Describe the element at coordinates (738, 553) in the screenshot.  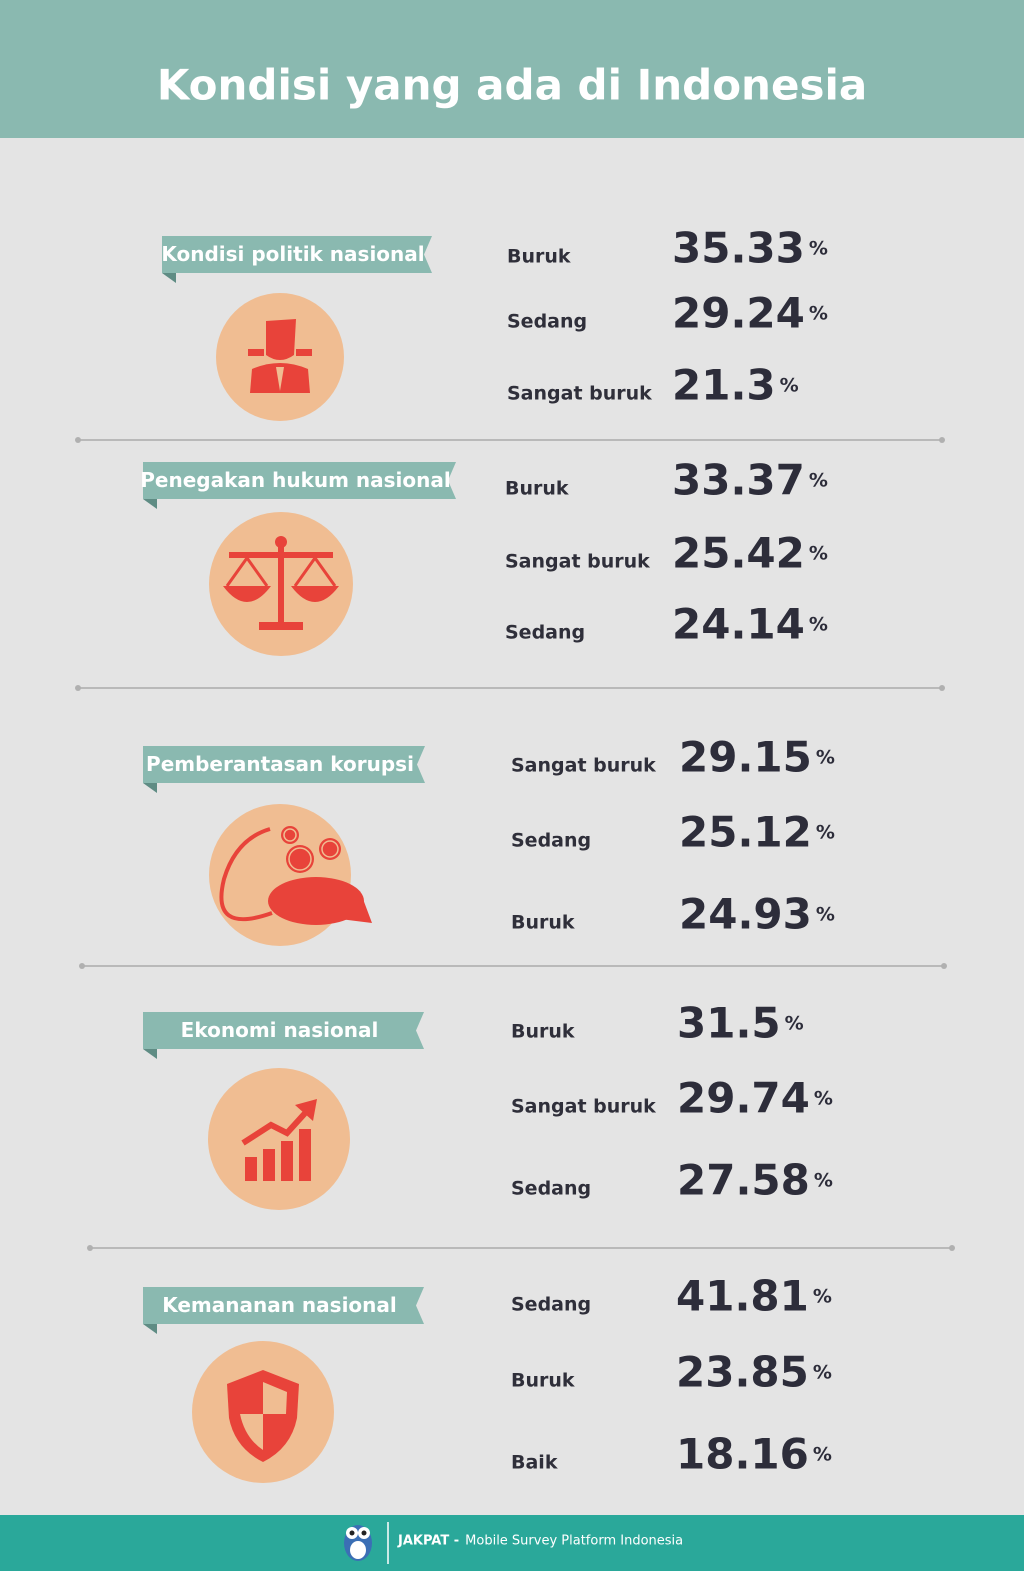
I see `item-value: 25.42` at that location.